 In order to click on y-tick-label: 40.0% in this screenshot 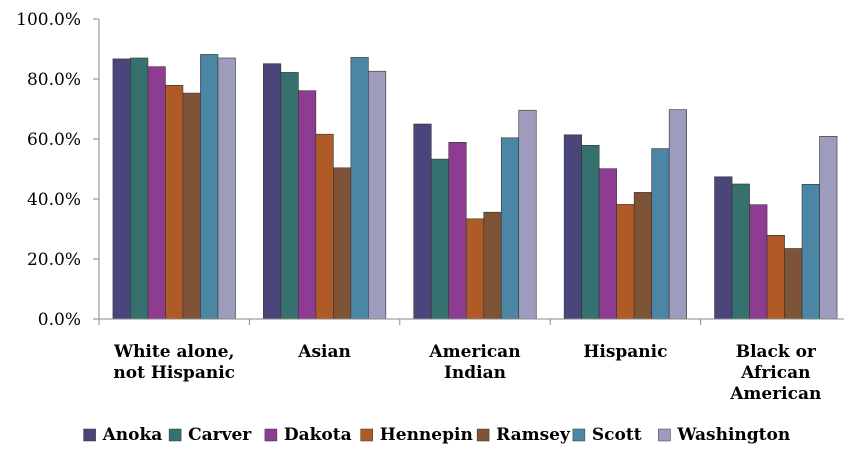, I will do `click(54, 200)`.